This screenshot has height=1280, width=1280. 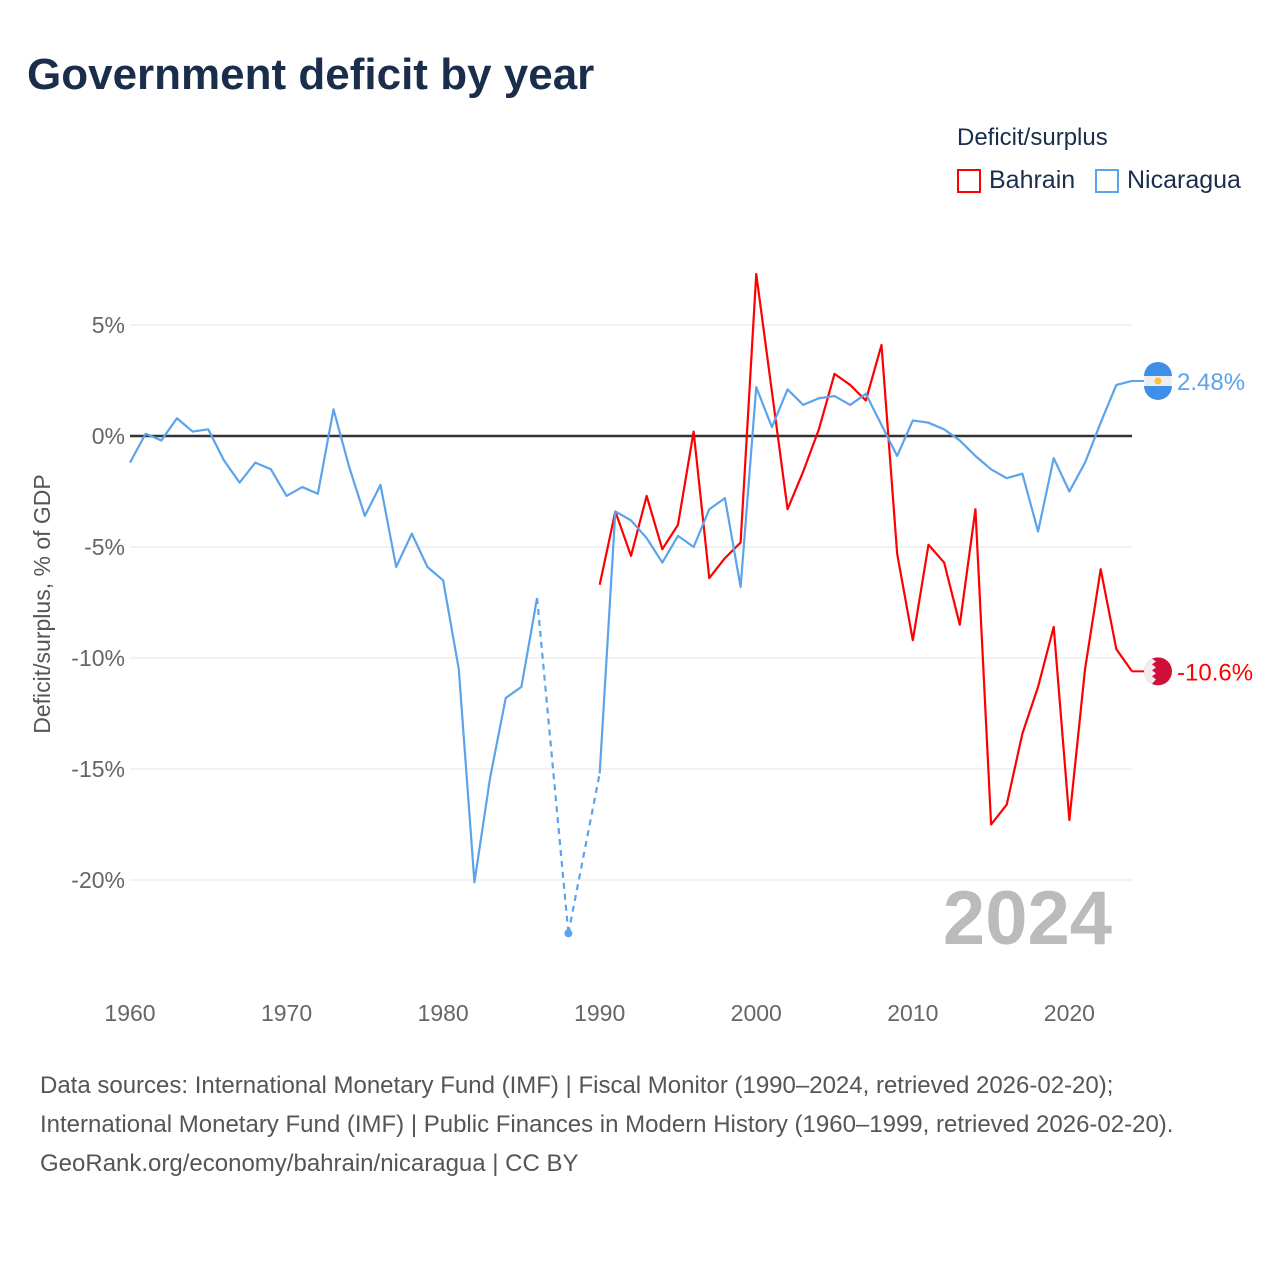 I want to click on data-point, so click(x=568, y=933).